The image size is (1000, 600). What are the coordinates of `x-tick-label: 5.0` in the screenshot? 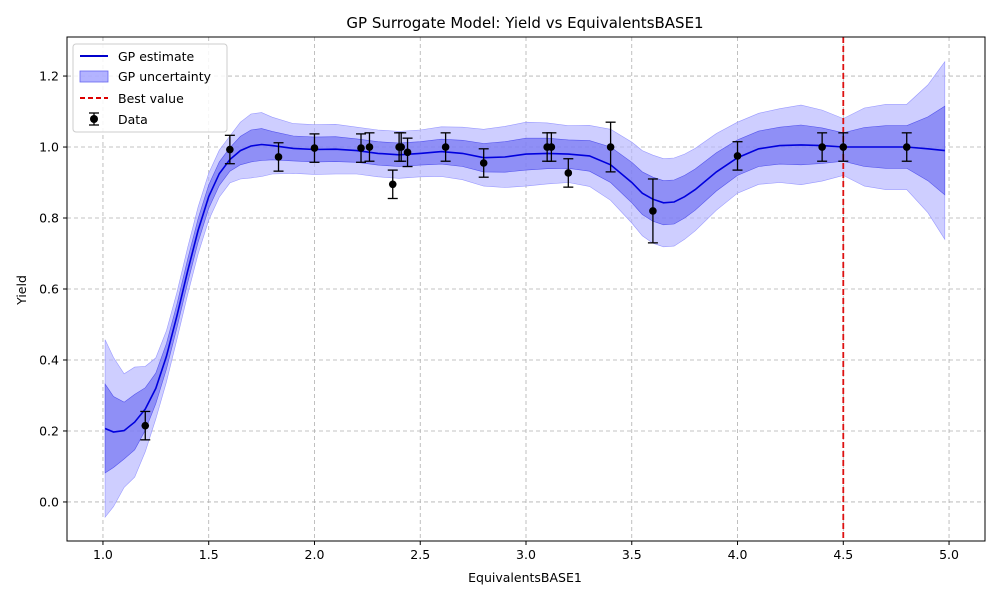 It's located at (949, 554).